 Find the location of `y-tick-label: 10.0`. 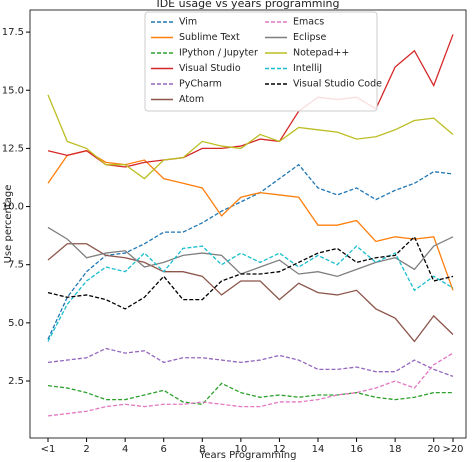

y-tick-label: 10.0 is located at coordinates (13, 207).